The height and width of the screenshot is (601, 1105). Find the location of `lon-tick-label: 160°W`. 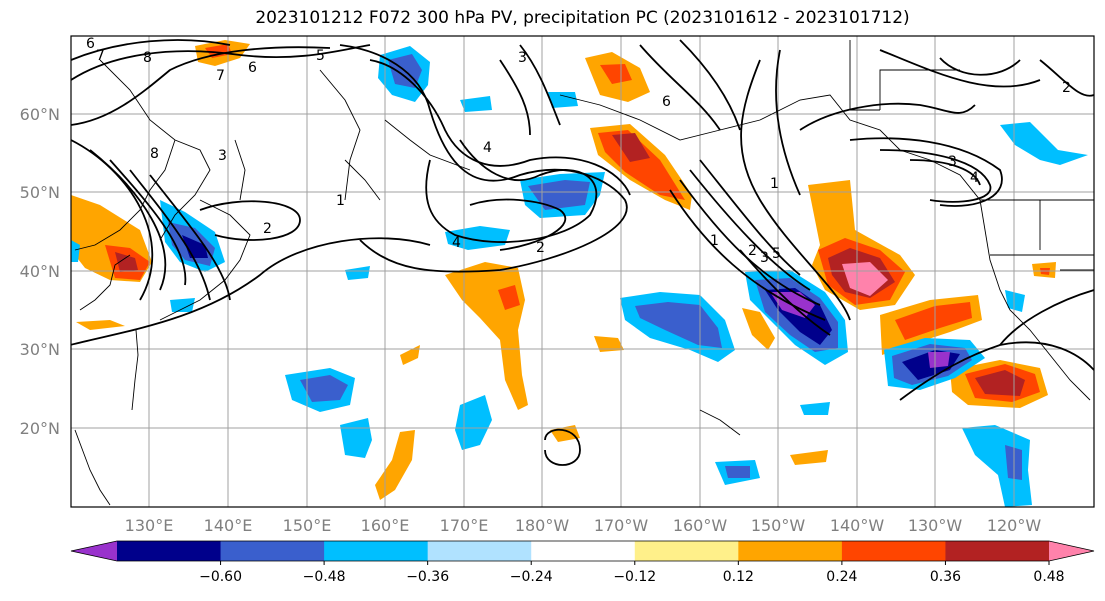

lon-tick-label: 160°W is located at coordinates (700, 525).